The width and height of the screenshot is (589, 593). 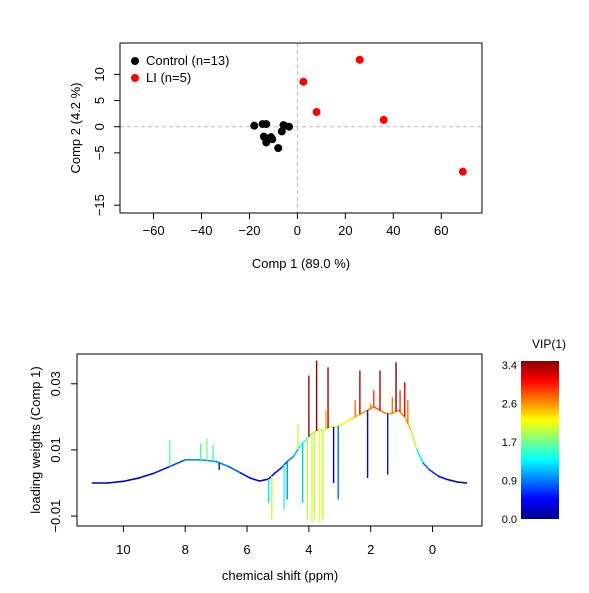 I want to click on loading-x-tick-label: 8, so click(x=185, y=549).